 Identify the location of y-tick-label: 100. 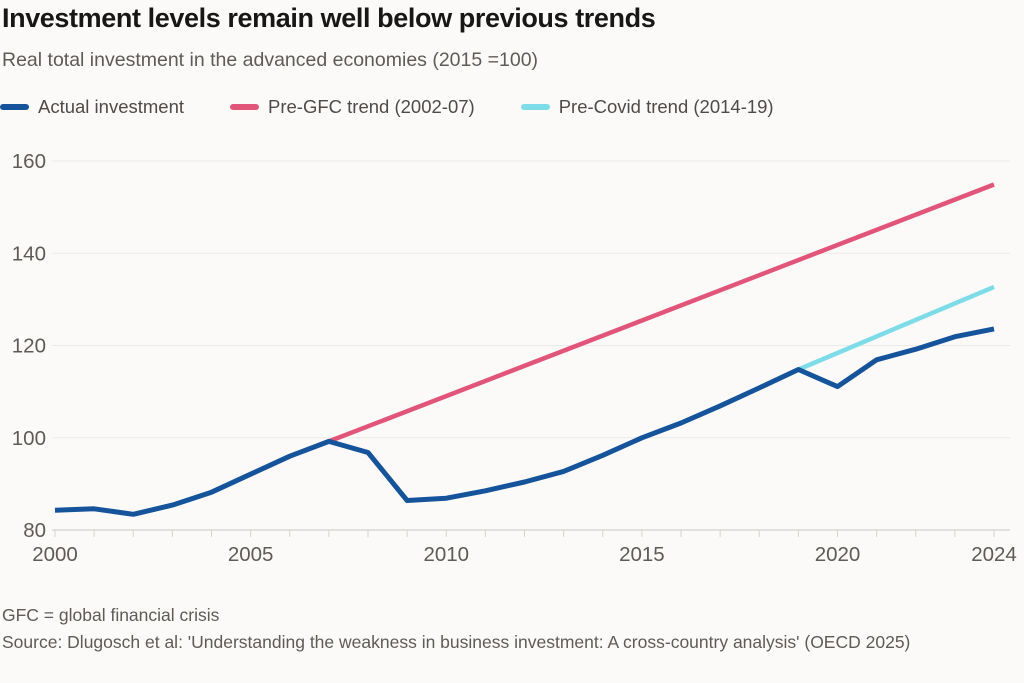
(29, 438).